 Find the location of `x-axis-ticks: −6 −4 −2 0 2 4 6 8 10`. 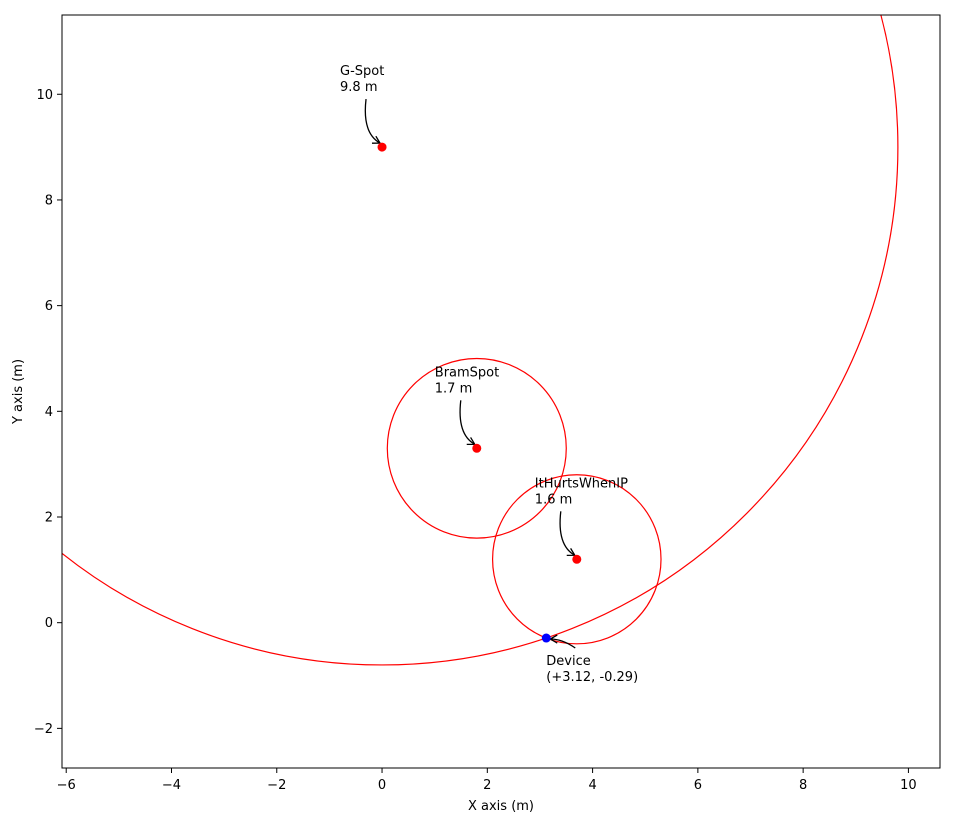

x-axis-ticks: −6 −4 −2 0 2 4 6 8 10 is located at coordinates (487, 780).